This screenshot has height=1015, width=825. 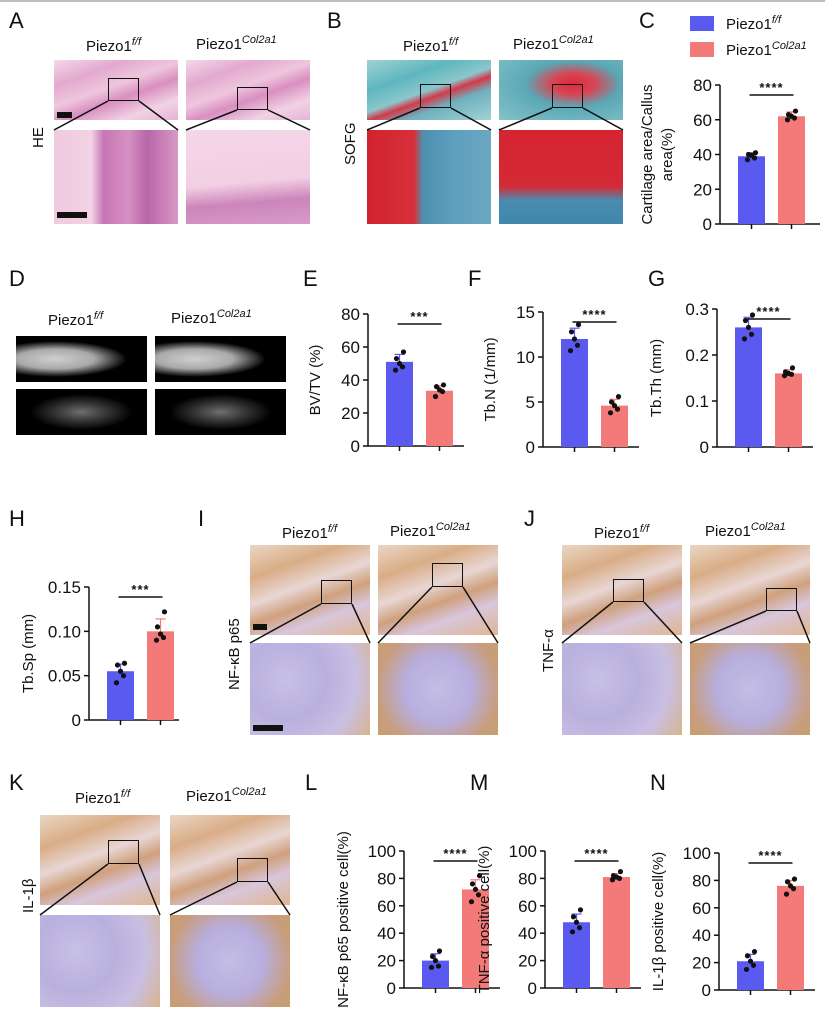 I want to click on panel-label-f: F, so click(x=475, y=278).